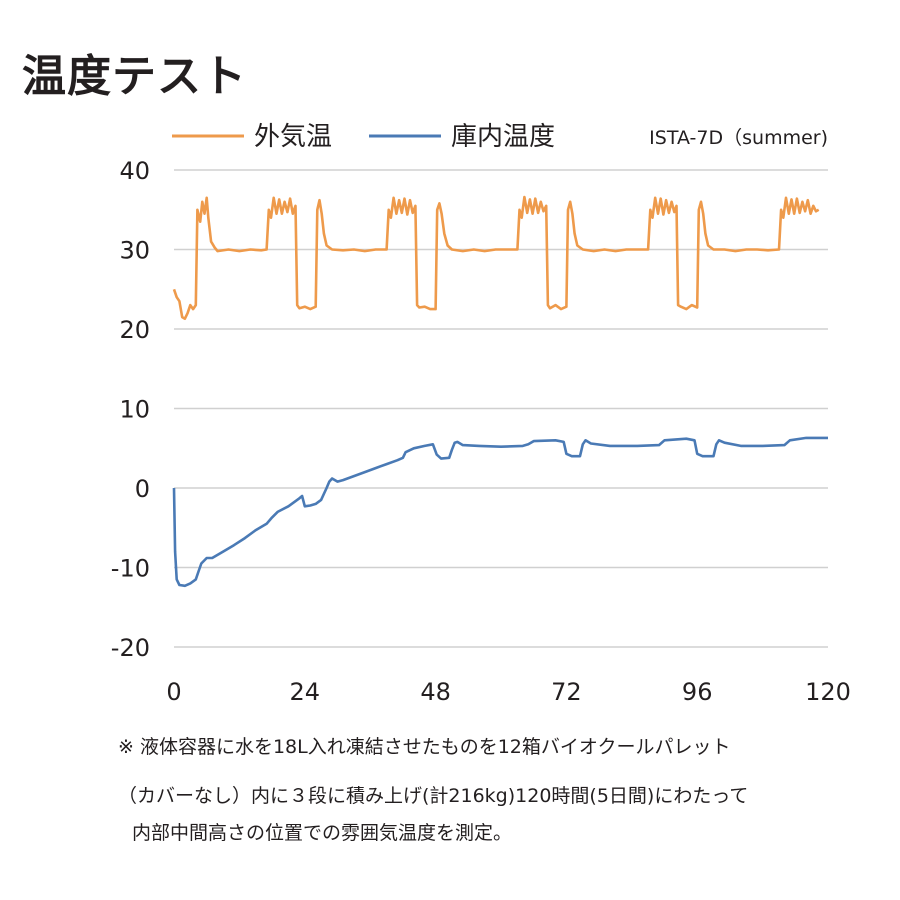 The height and width of the screenshot is (900, 900). What do you see at coordinates (142, 489) in the screenshot?
I see `y-tick-label: 0` at bounding box center [142, 489].